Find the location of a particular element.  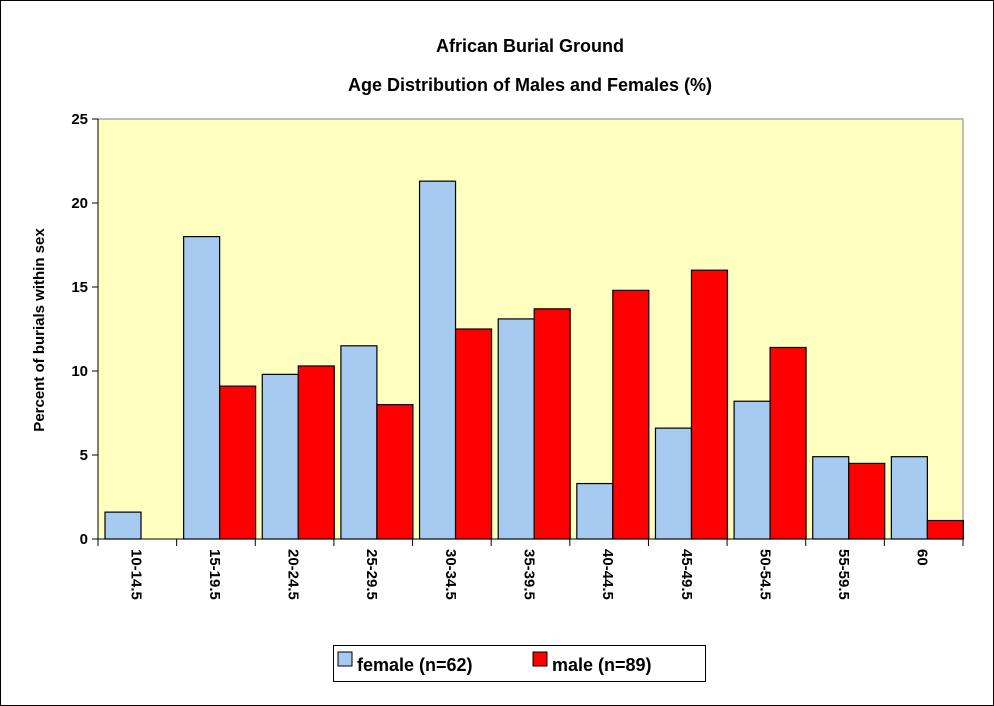

chart-title: African Burial Ground is located at coordinates (530, 46).